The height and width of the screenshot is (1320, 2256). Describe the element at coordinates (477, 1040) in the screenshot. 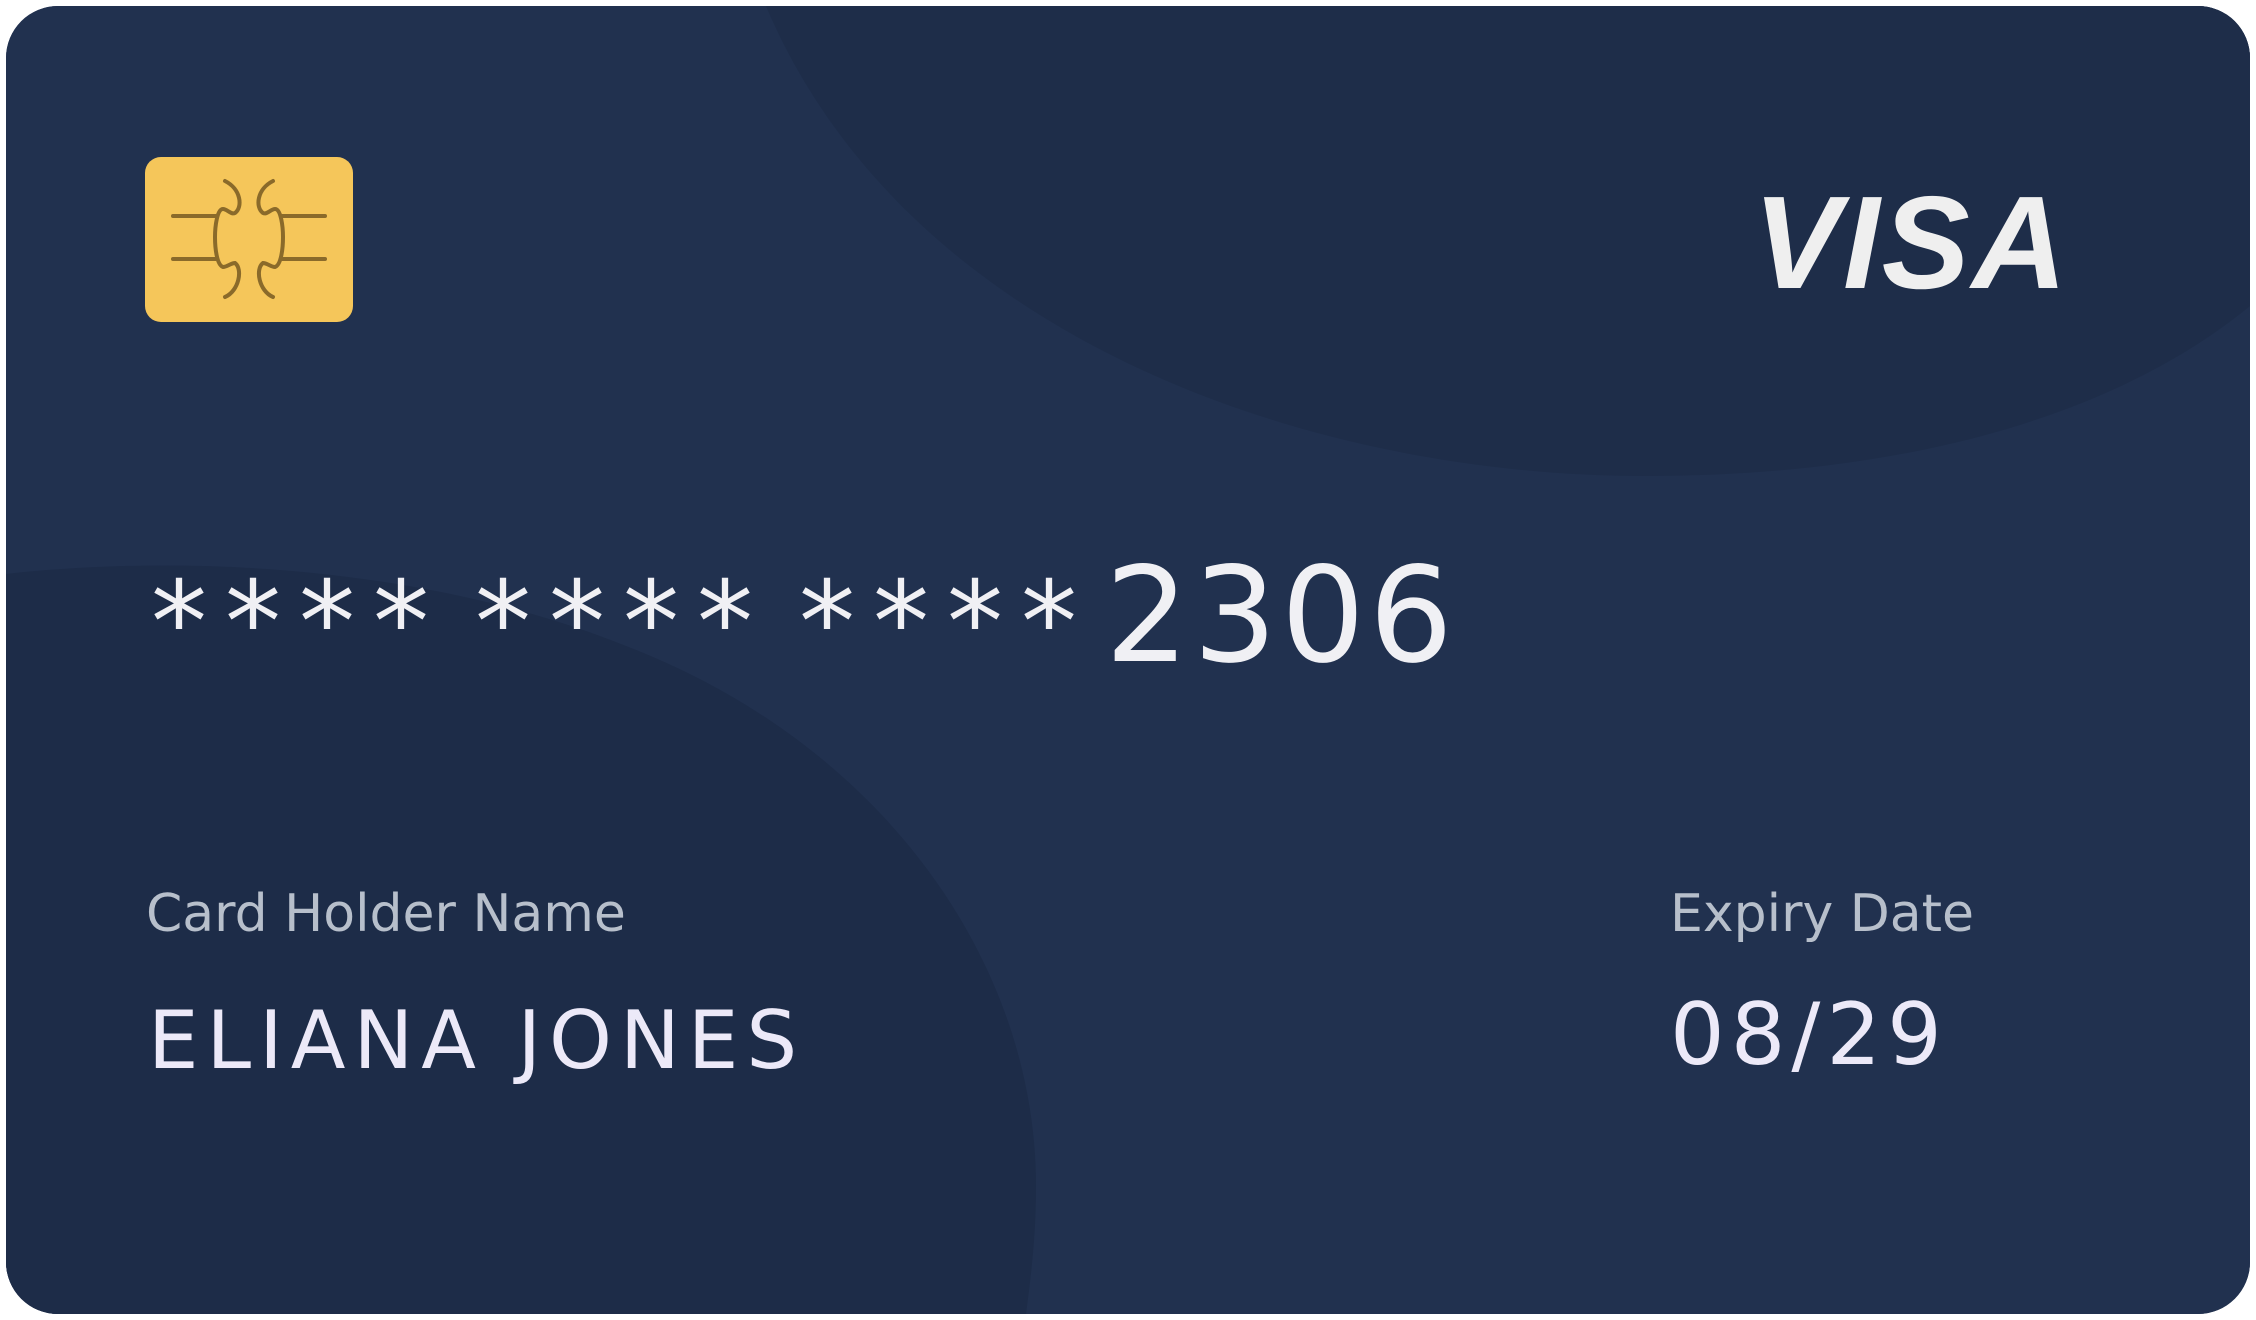

I see `card-holder-name: ELIANA JONES` at that location.